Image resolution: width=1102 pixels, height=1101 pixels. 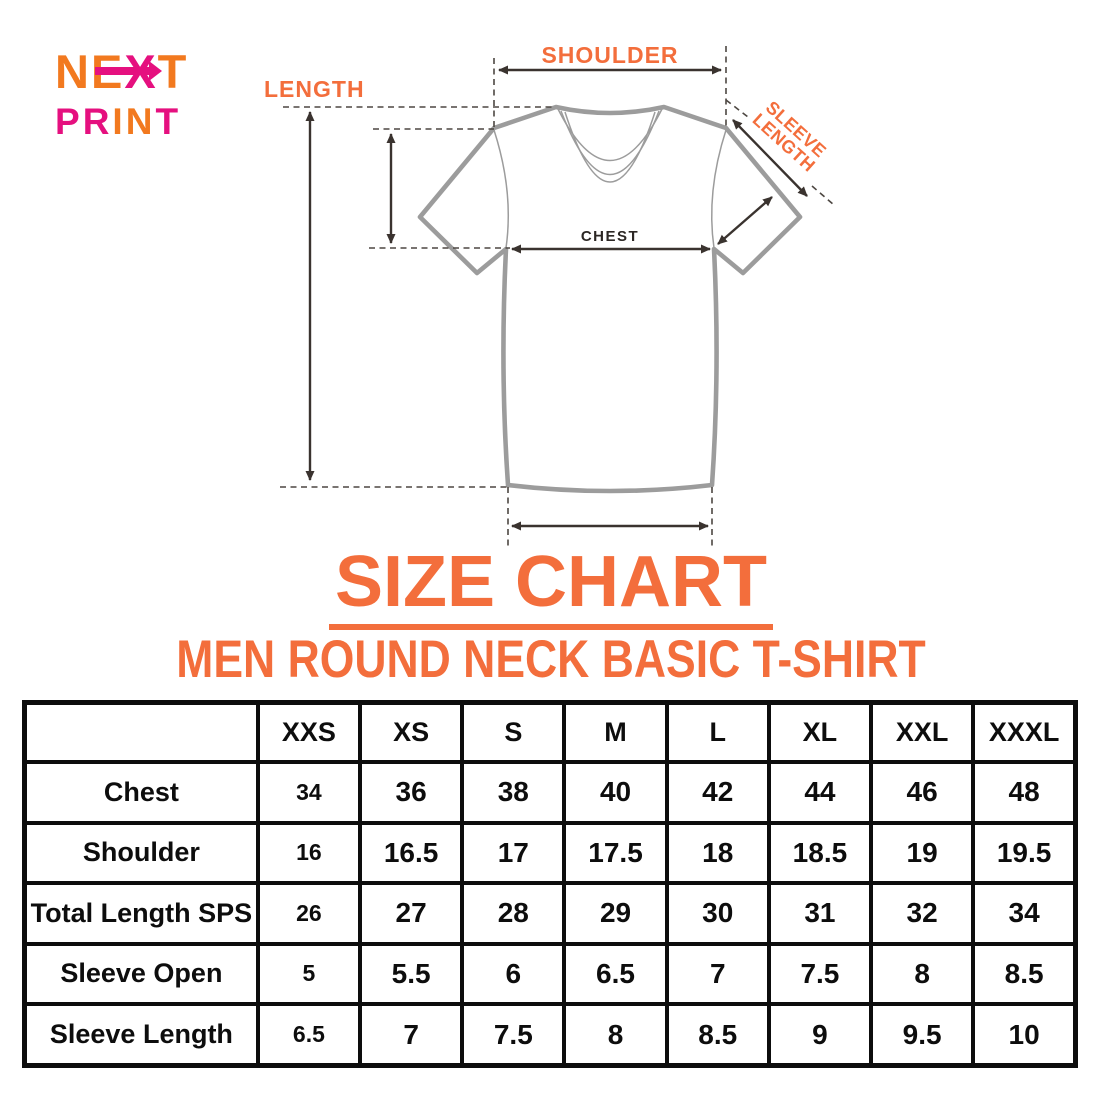 What do you see at coordinates (141, 913) in the screenshot?
I see `row-label: Total Length SPS` at bounding box center [141, 913].